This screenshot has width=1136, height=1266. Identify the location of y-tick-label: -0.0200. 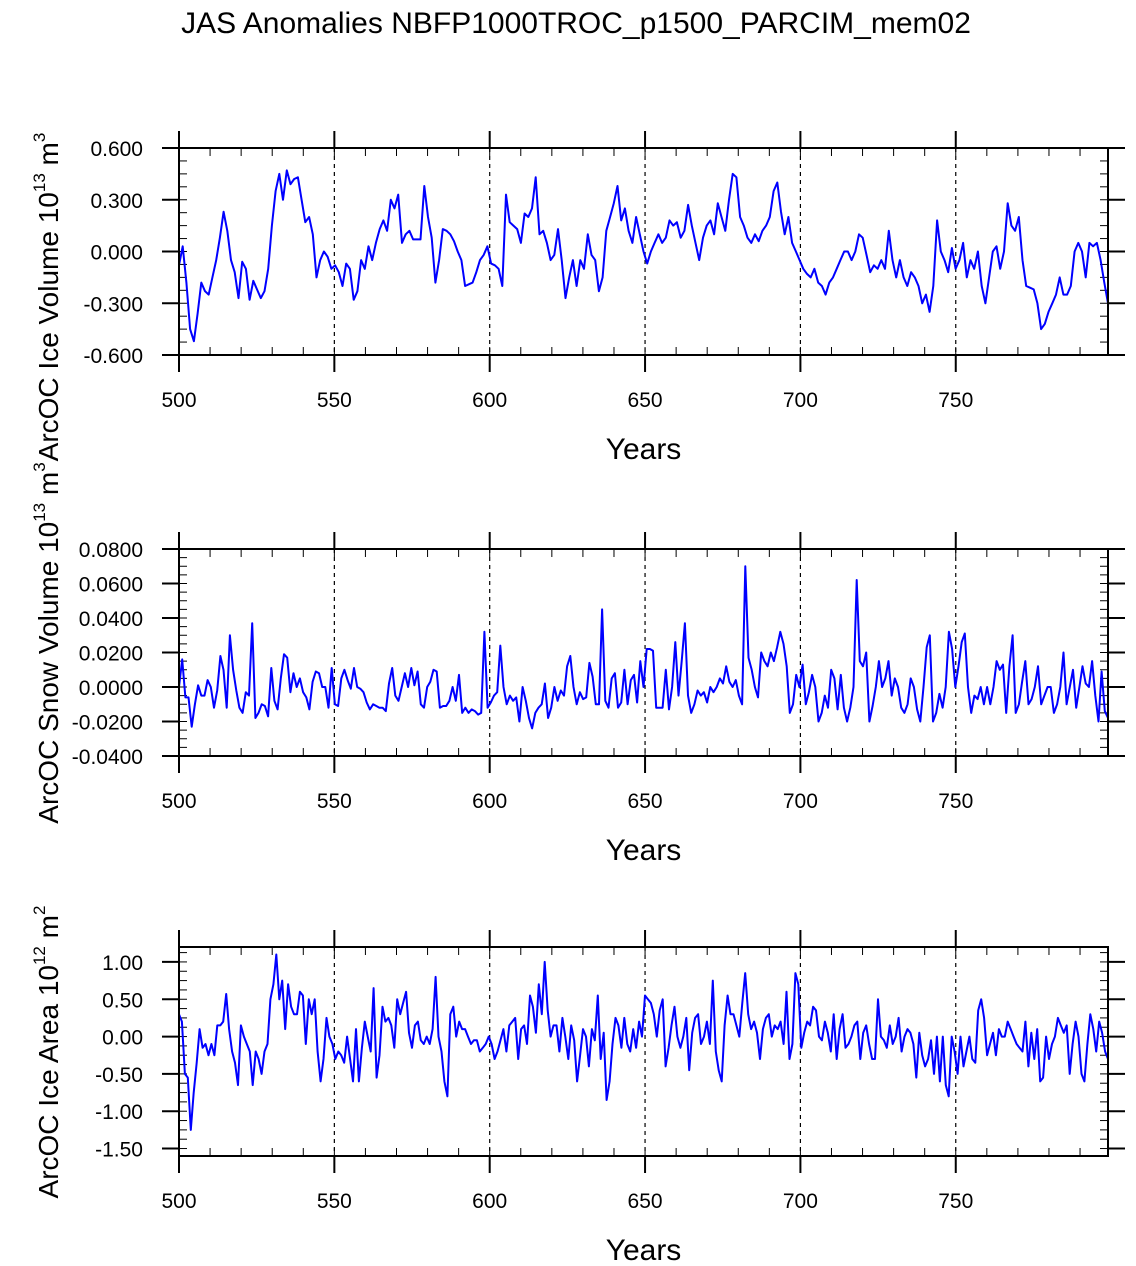
(107, 723).